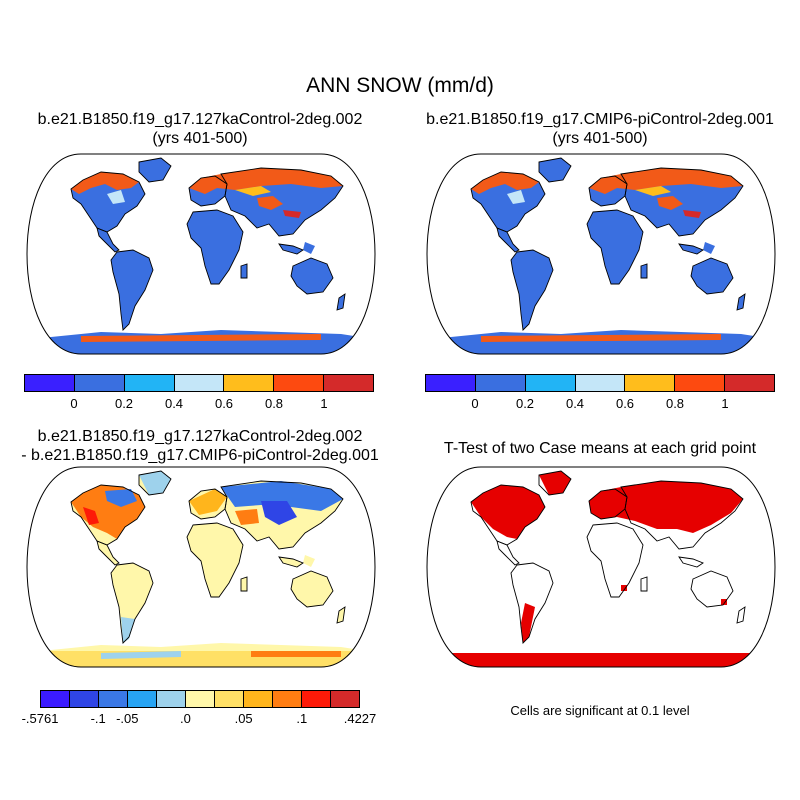  Describe the element at coordinates (600, 138) in the screenshot. I see `panel-title-top-right-line2: (yrs 401-500)` at that location.